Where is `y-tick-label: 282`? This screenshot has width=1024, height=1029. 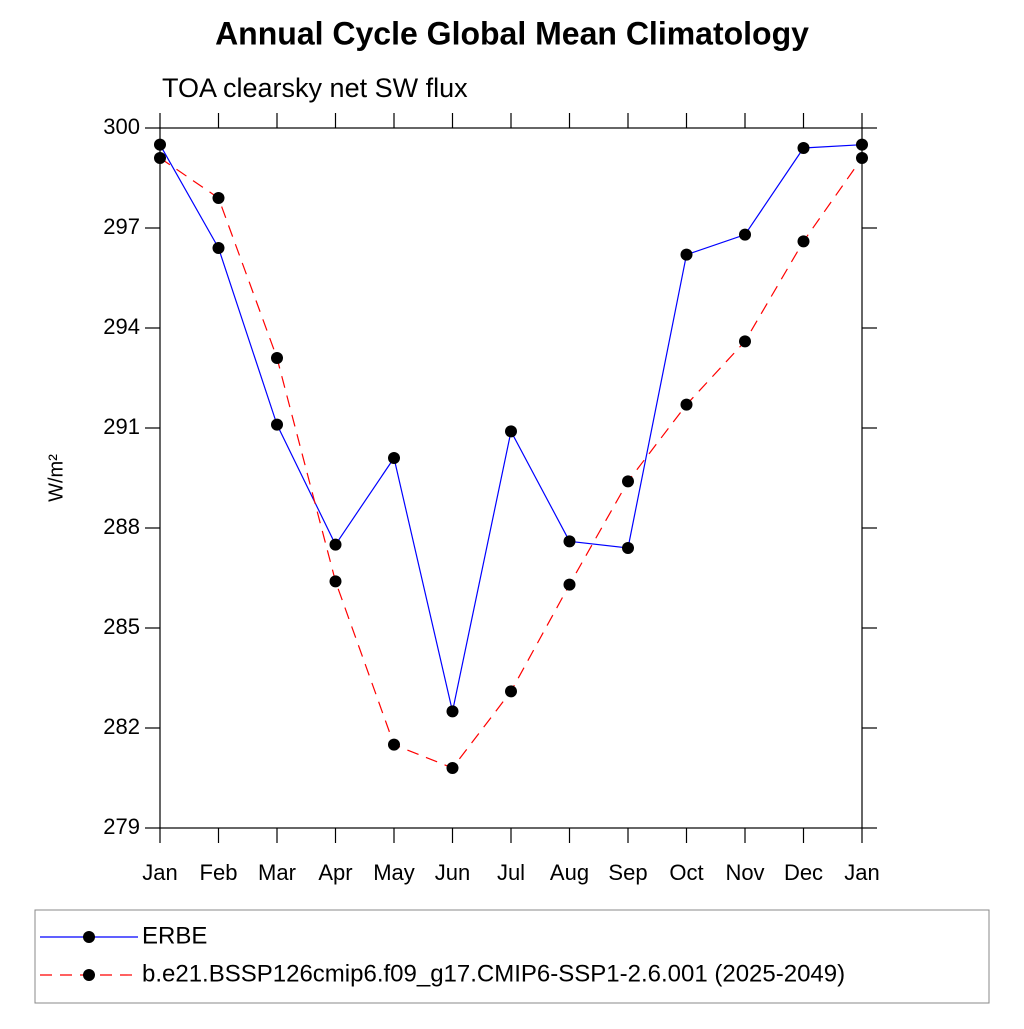 y-tick-label: 282 is located at coordinates (121, 726).